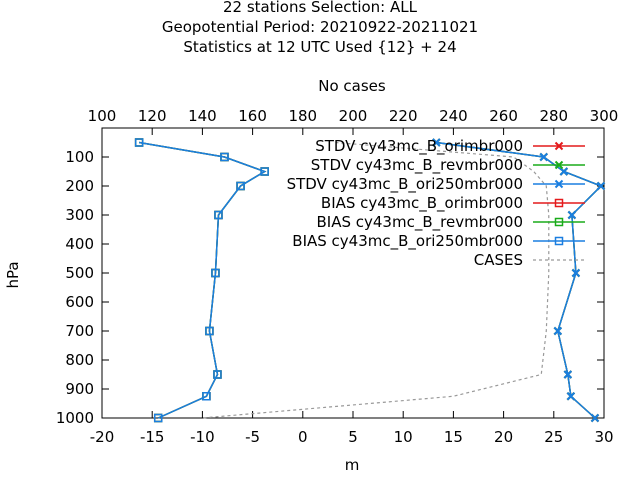  What do you see at coordinates (79, 360) in the screenshot?
I see `y-tick-label: 800` at bounding box center [79, 360].